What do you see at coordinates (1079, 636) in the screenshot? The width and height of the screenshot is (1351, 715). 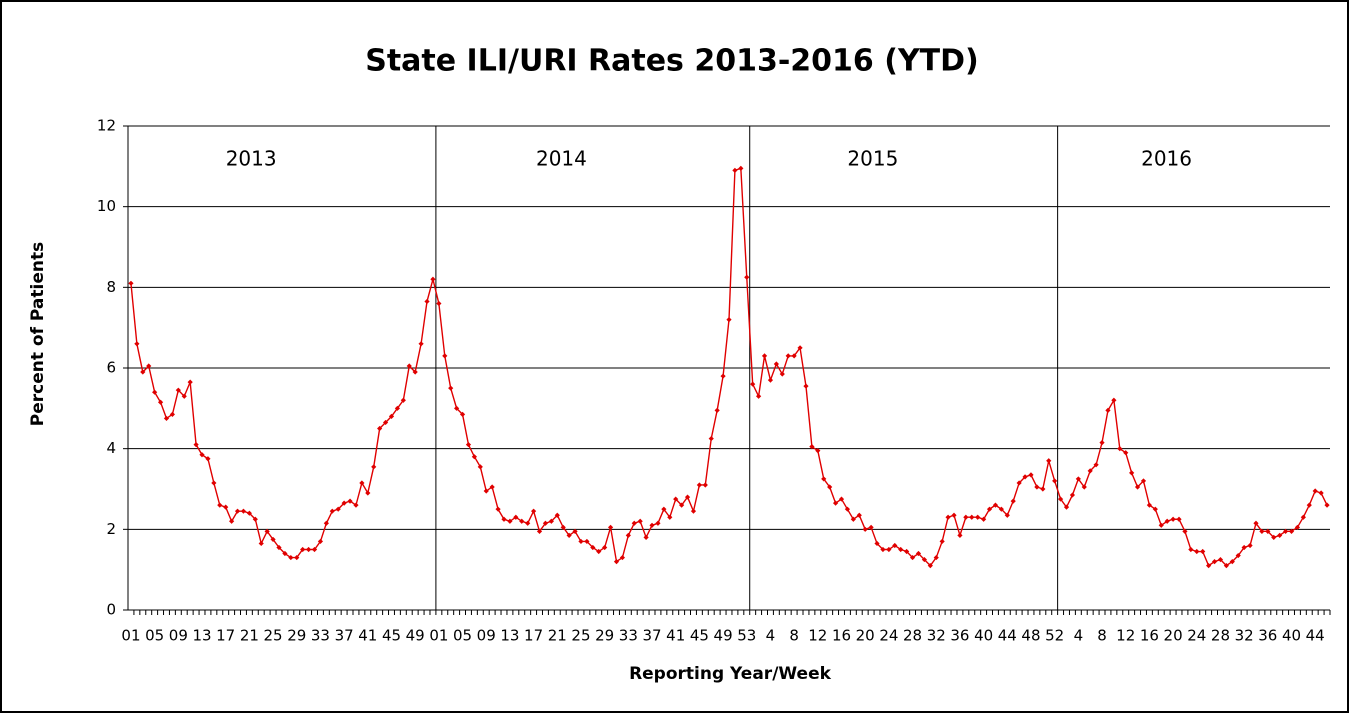 I see `x-tick-label: 4` at bounding box center [1079, 636].